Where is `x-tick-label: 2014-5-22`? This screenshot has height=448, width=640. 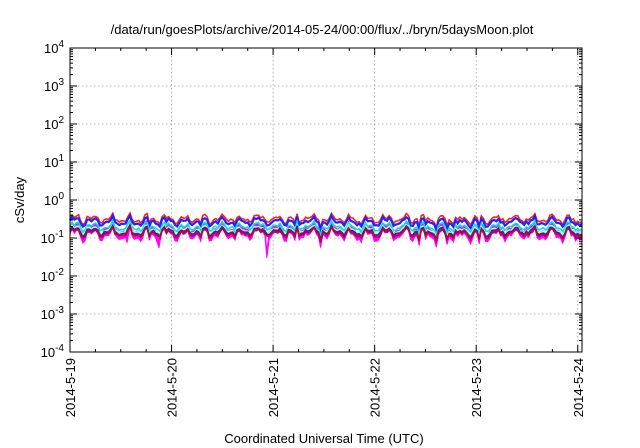
x-tick-label: 2014-5-22 is located at coordinates (375, 387).